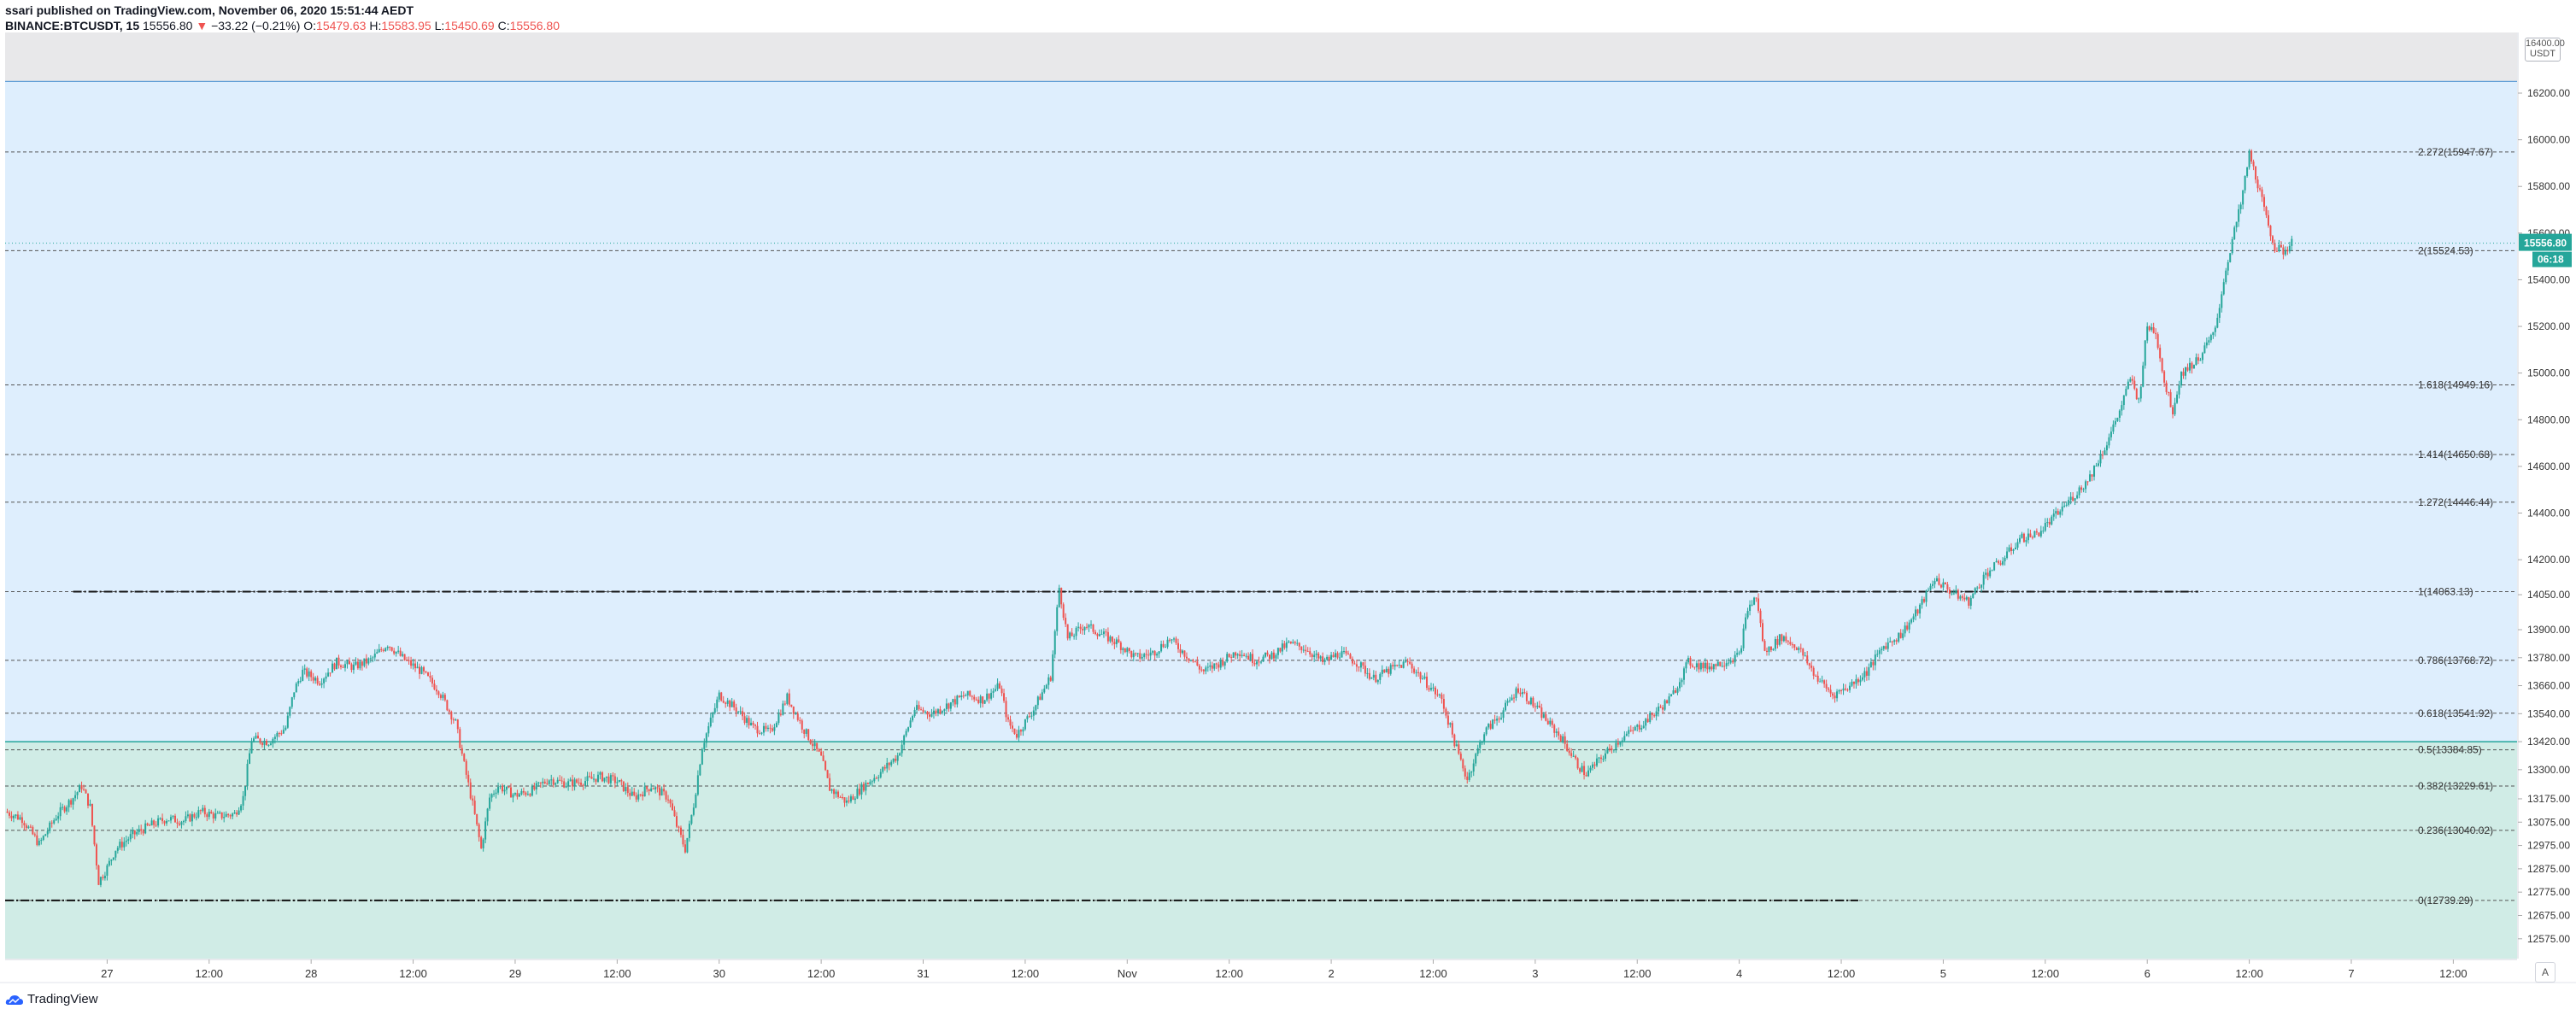 The height and width of the screenshot is (1015, 2576). Describe the element at coordinates (2455, 830) in the screenshot. I see `fib-level-label: 0.236(13040.02)` at that location.